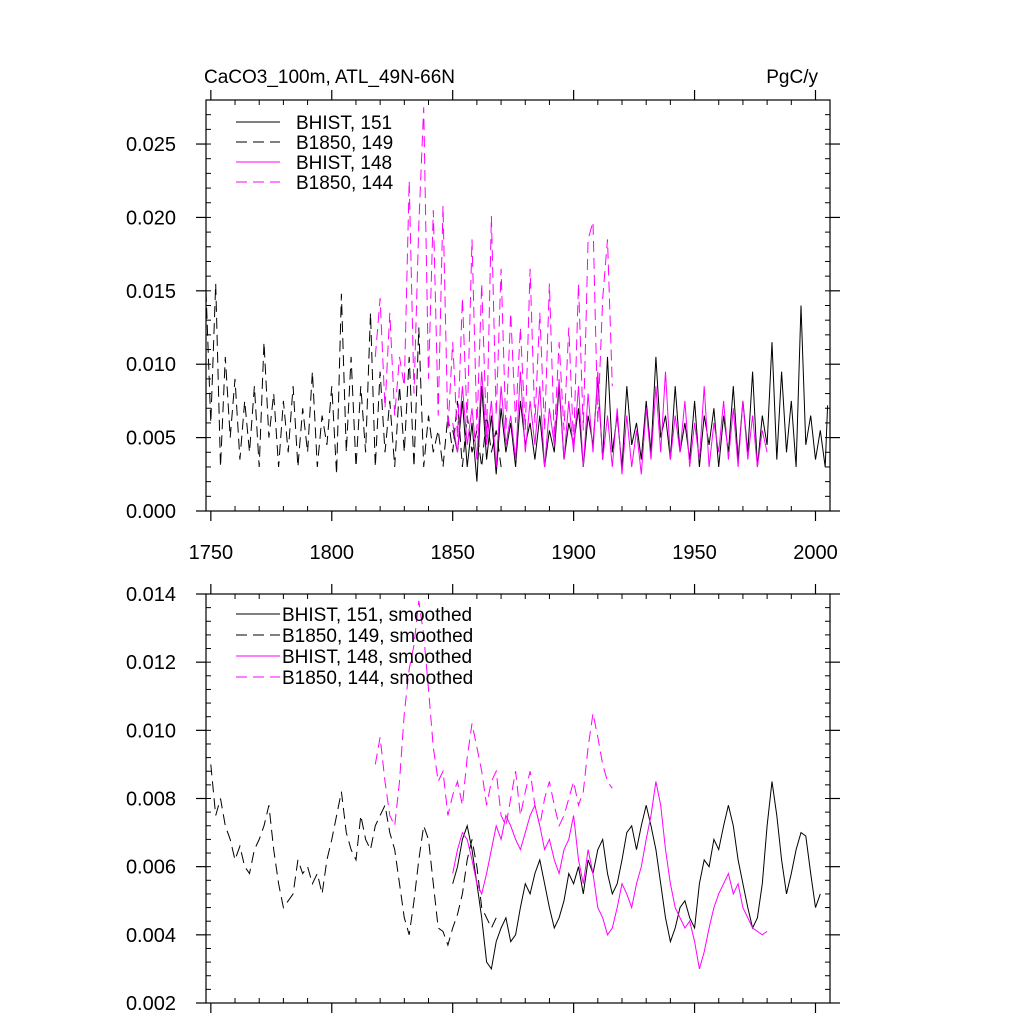 This screenshot has width=1024, height=1024. What do you see at coordinates (151, 800) in the screenshot?
I see `bottom-y-tick-label: 0.008` at bounding box center [151, 800].